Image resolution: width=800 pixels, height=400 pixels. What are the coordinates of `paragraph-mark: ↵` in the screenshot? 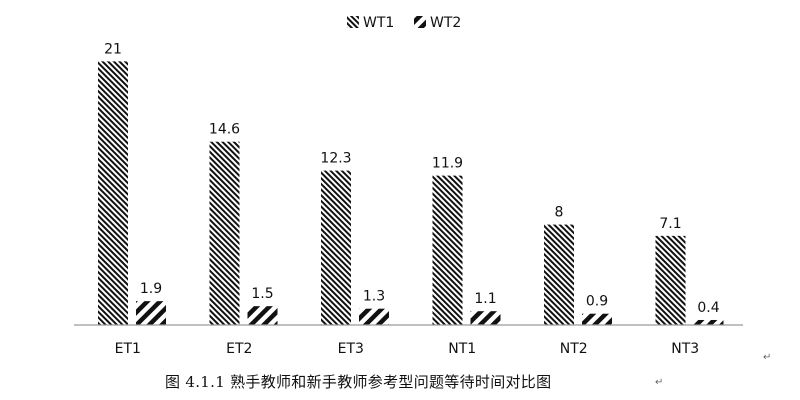 It's located at (767, 357).